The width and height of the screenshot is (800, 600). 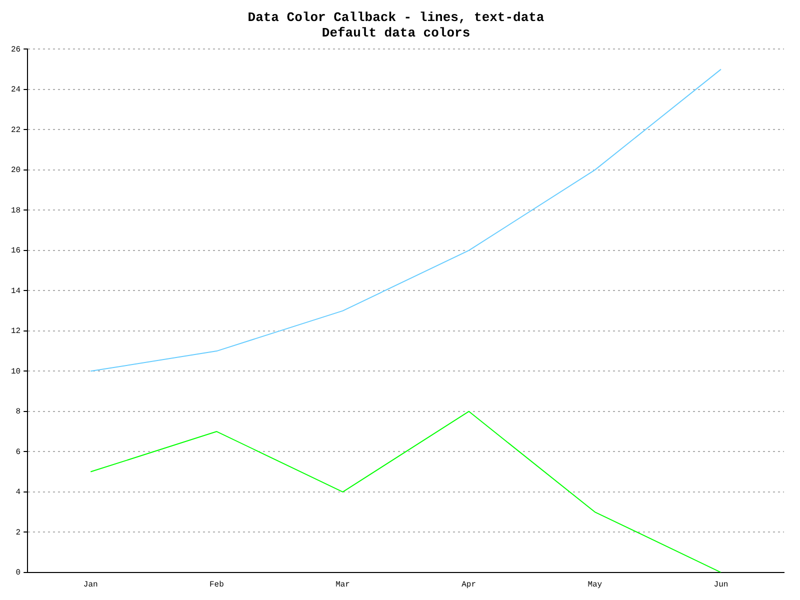 I want to click on y-tick-label: 4, so click(x=18, y=493).